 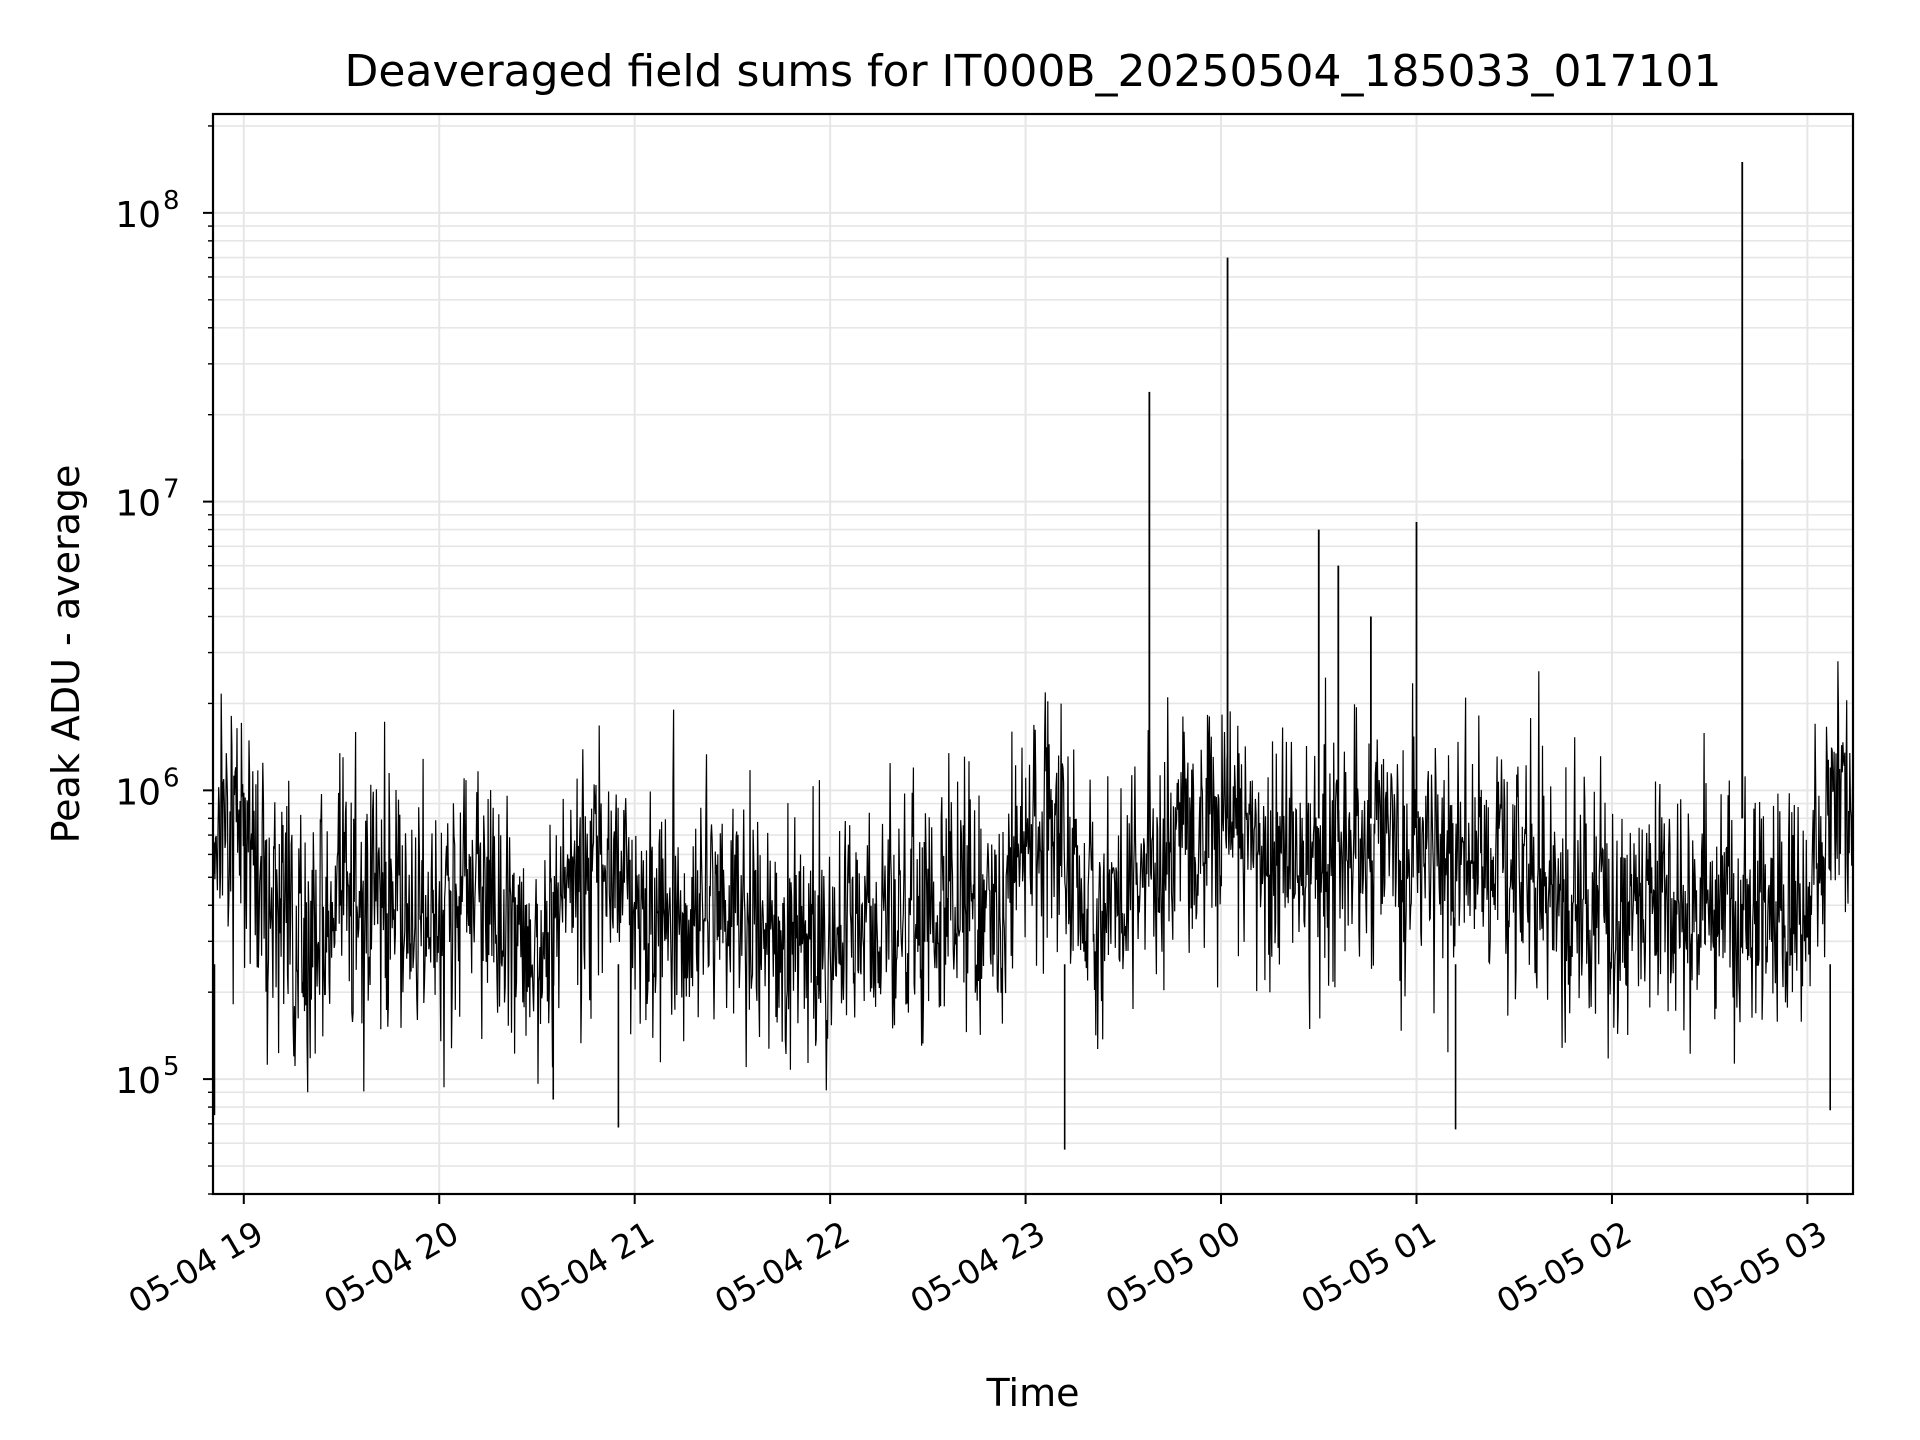 I want to click on y-tick-label: 10 7, so click(x=147, y=500).